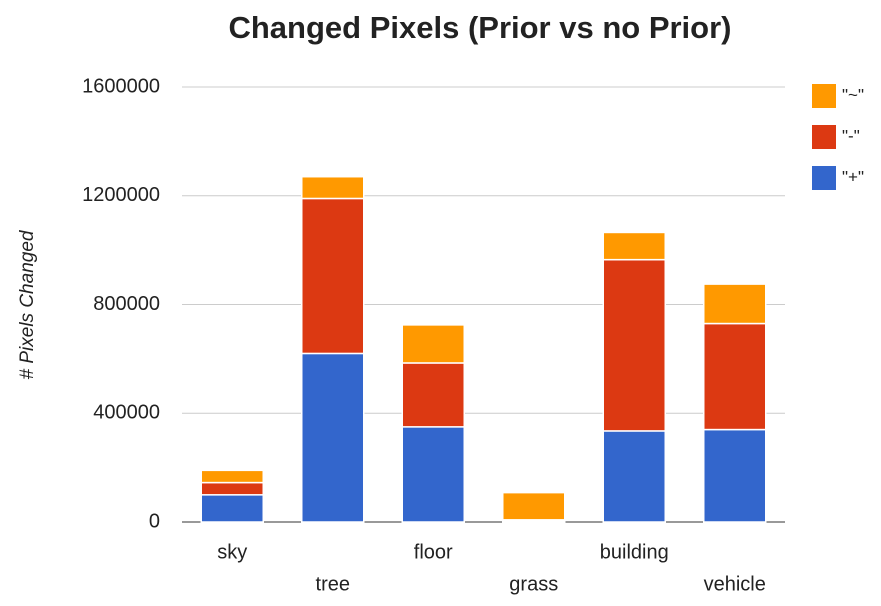 This screenshot has width=881, height=606. What do you see at coordinates (126, 304) in the screenshot?
I see `y-tick-label: 800000` at bounding box center [126, 304].